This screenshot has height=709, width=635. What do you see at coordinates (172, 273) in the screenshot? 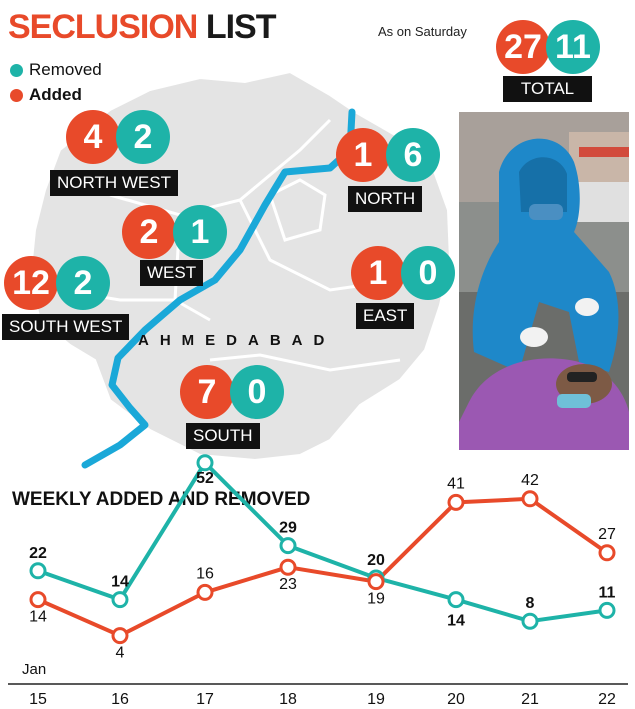
I see `west-label: WEST` at bounding box center [172, 273].